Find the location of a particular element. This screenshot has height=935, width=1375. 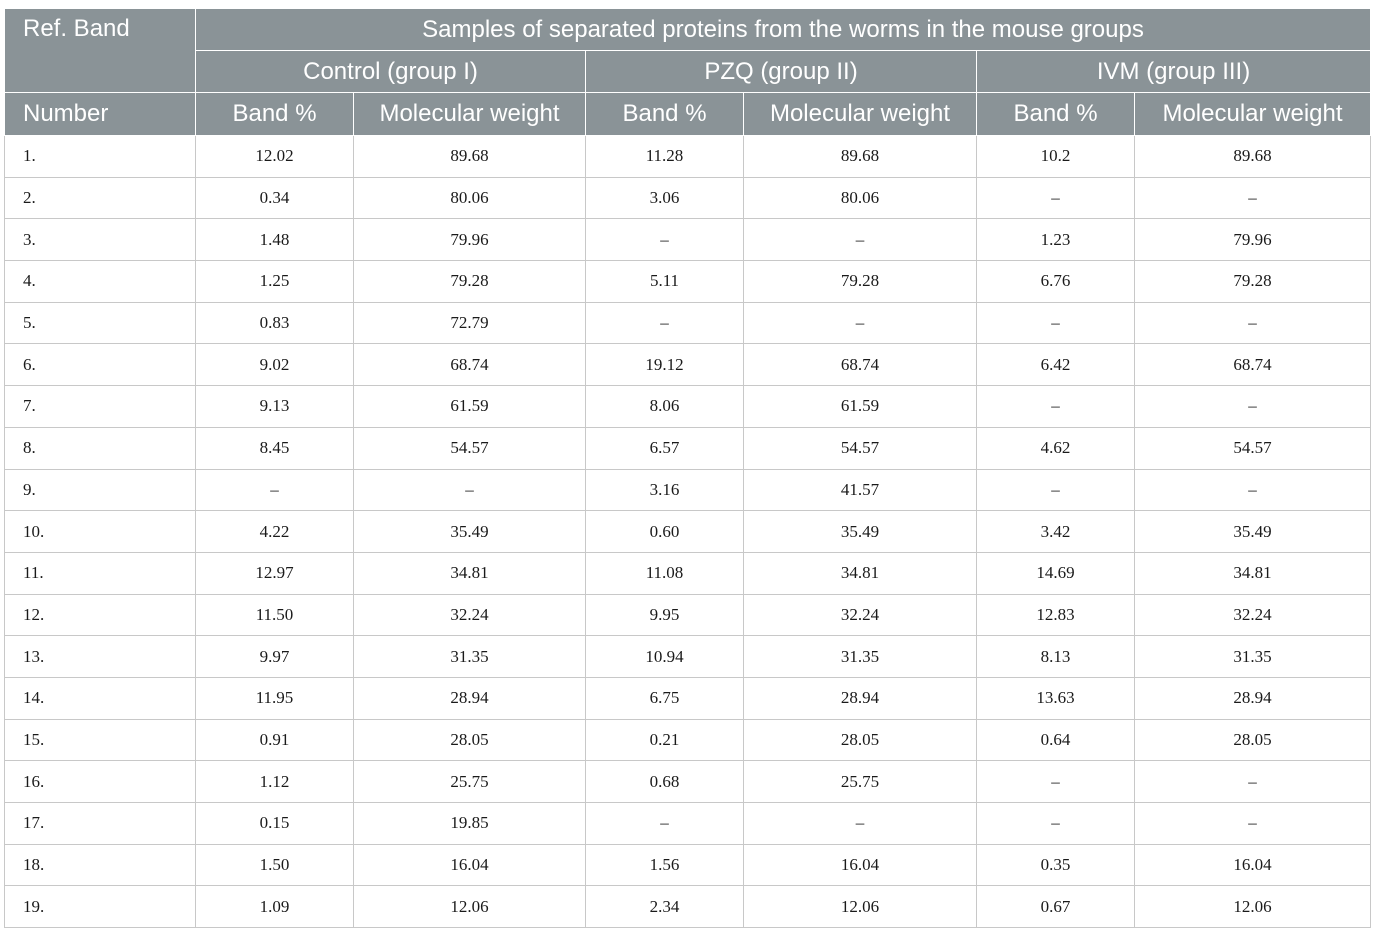

band-number-cell: 13. is located at coordinates (100, 656).